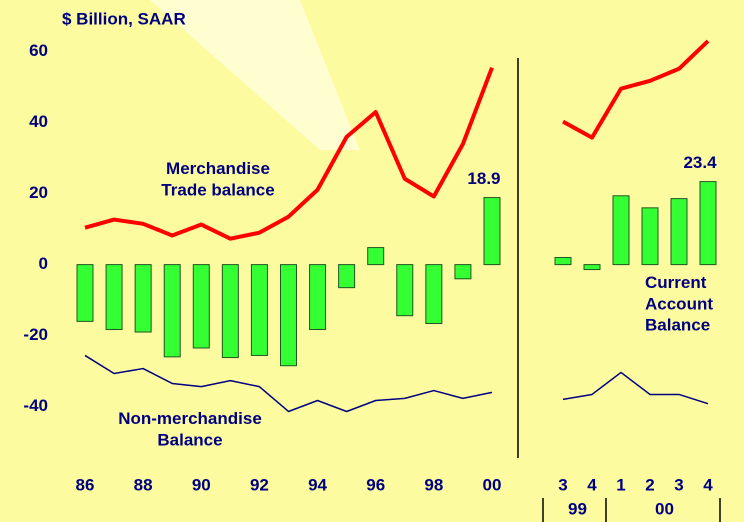  What do you see at coordinates (492, 484) in the screenshot?
I see `x-tick-label: 00` at bounding box center [492, 484].